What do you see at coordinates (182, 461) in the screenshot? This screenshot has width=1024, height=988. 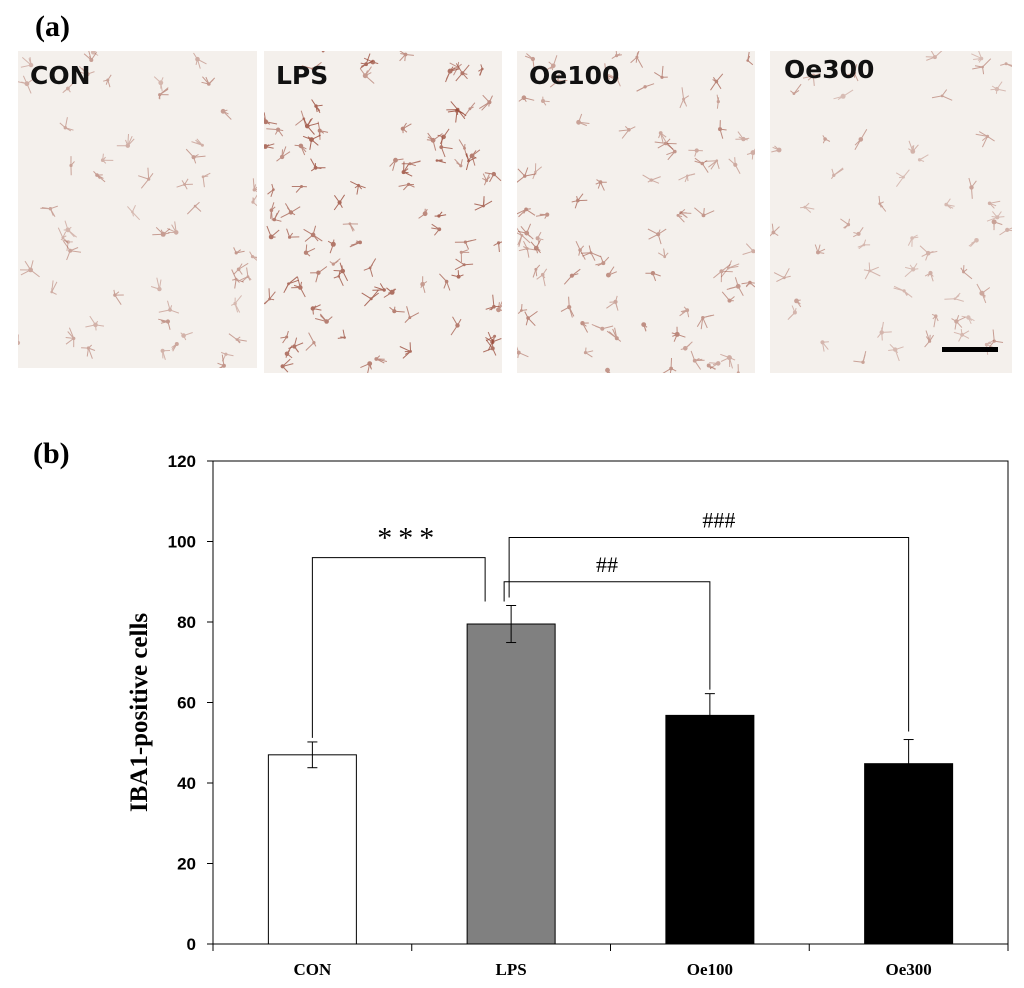 I see `y-tick-label: 120` at bounding box center [182, 461].